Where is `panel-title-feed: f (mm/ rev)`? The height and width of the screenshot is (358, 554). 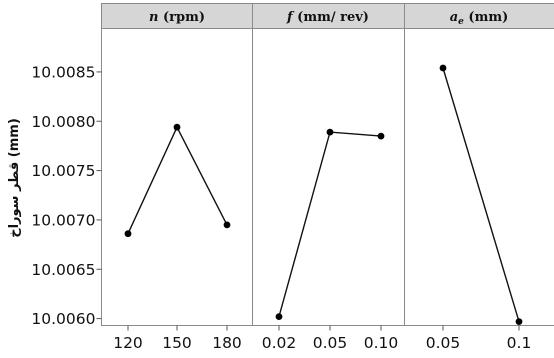 panel-title-feed: f (mm/ rev) is located at coordinates (327, 17).